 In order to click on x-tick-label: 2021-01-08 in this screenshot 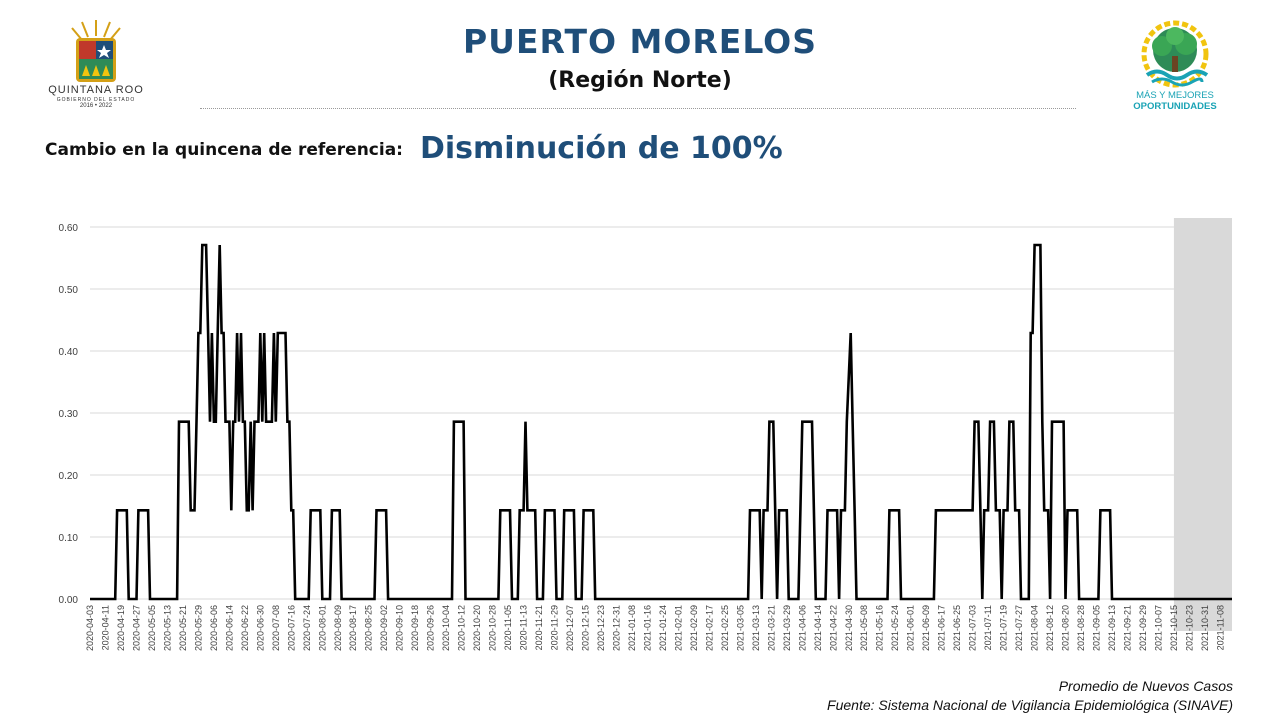, I will do `click(632, 628)`.